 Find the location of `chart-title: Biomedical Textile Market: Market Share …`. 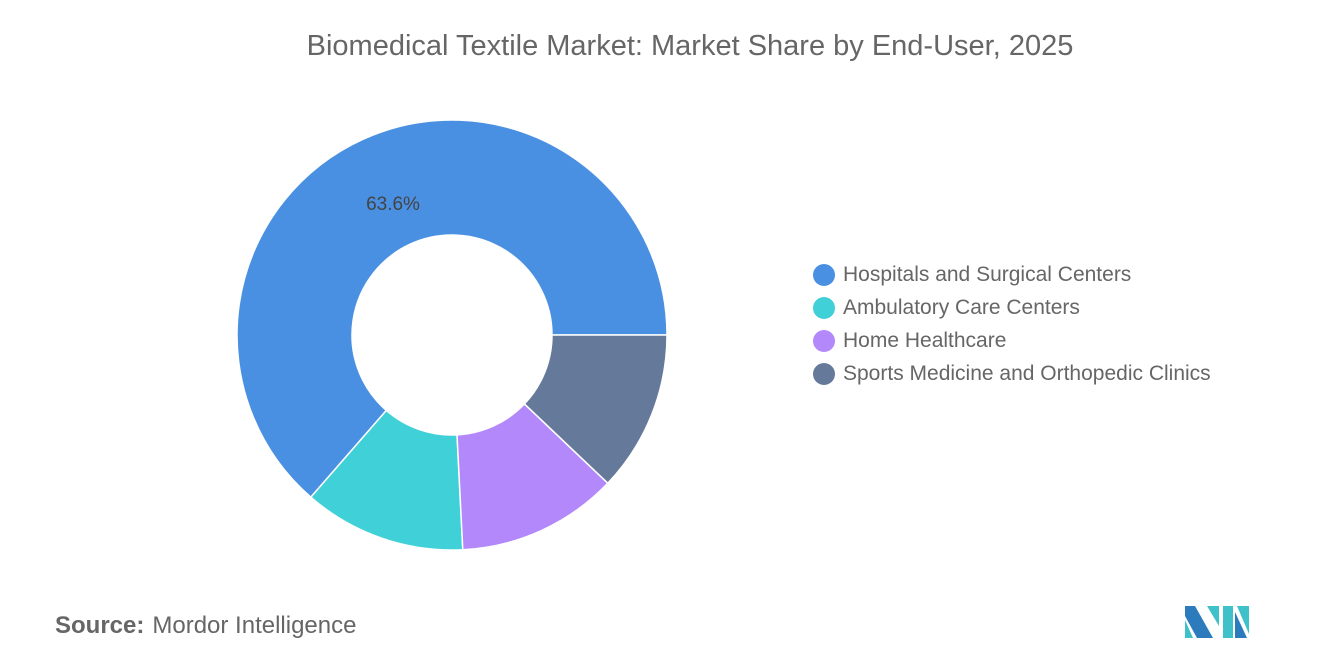

chart-title: Biomedical Textile Market: Market Share … is located at coordinates (690, 46).